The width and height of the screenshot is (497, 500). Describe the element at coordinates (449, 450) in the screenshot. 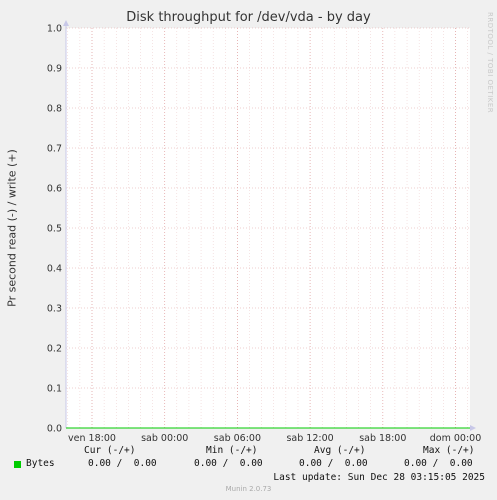

I see `legend-header-max: Max (-/+)` at that location.